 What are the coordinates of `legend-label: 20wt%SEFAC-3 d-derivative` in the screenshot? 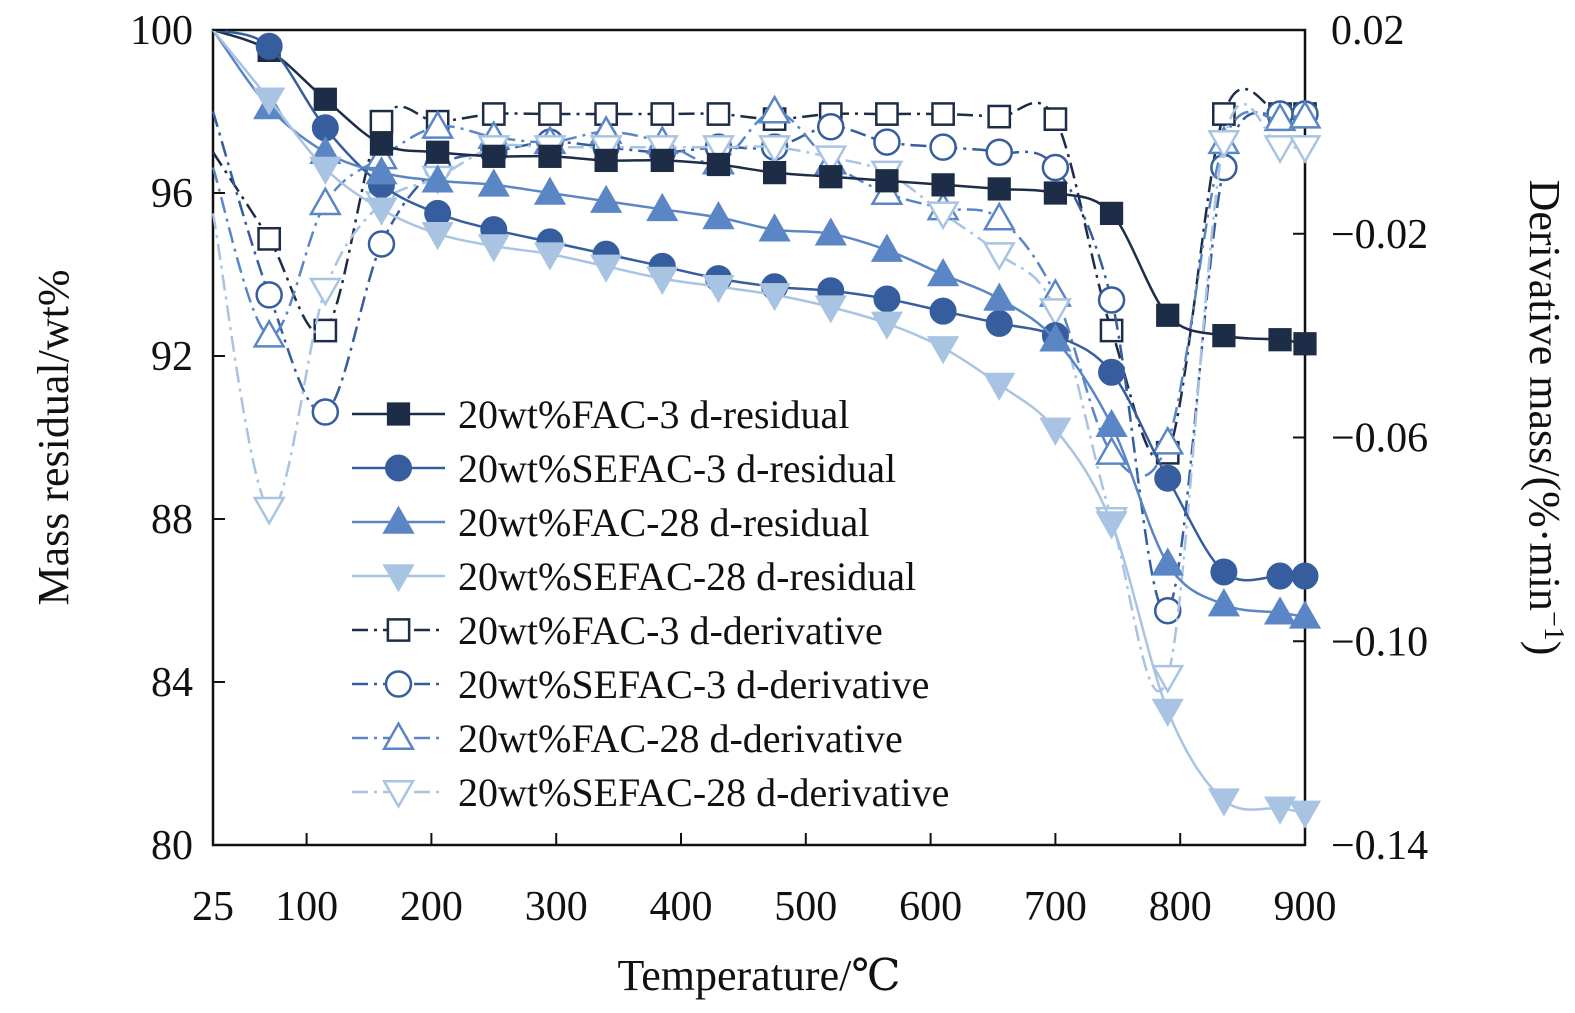 It's located at (693, 684).